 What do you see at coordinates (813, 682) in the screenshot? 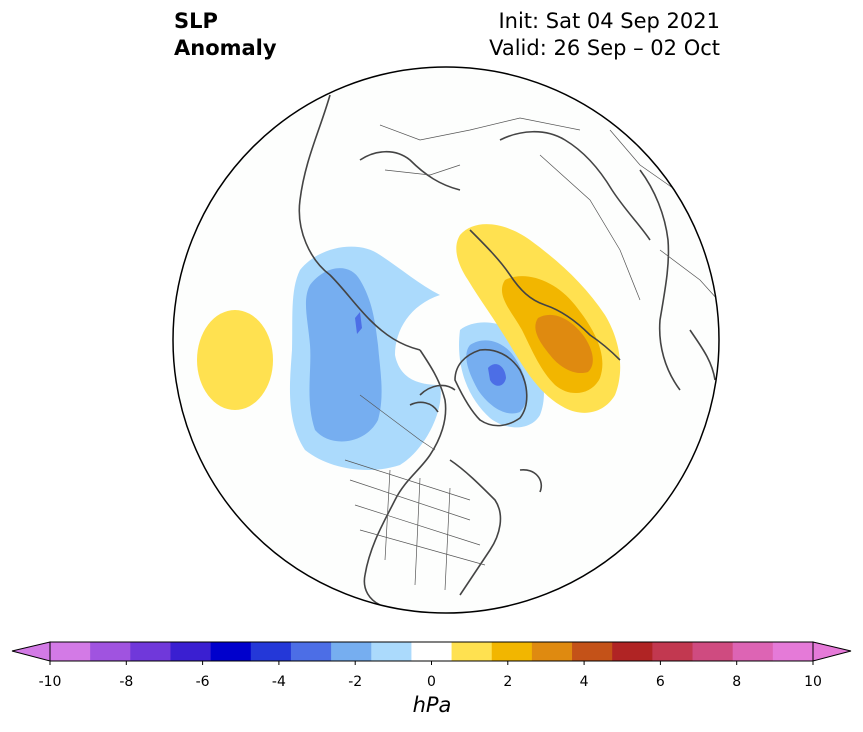
I see `colorbar-tick-label: 10` at bounding box center [813, 682].